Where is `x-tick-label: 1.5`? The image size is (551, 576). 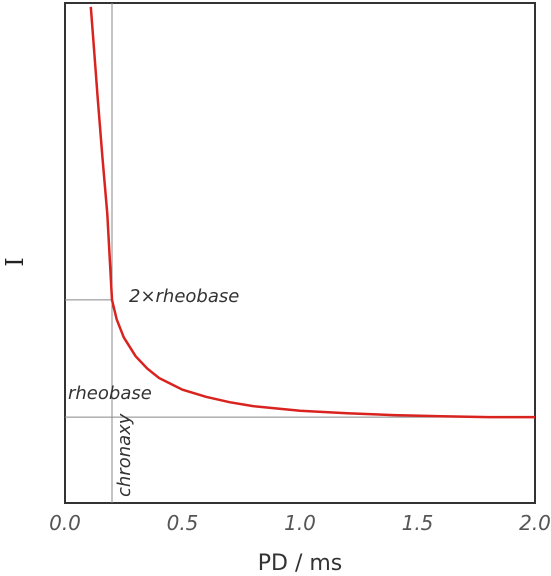
x-tick-label: 1.5 is located at coordinates (418, 523).